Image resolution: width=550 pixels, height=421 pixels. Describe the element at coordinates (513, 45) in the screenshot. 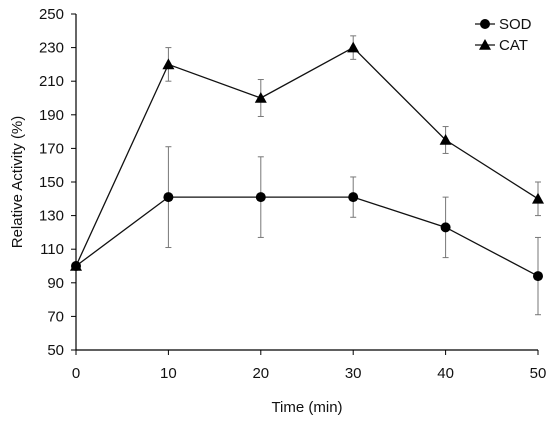

I see `legend-cat-label: CAT` at that location.